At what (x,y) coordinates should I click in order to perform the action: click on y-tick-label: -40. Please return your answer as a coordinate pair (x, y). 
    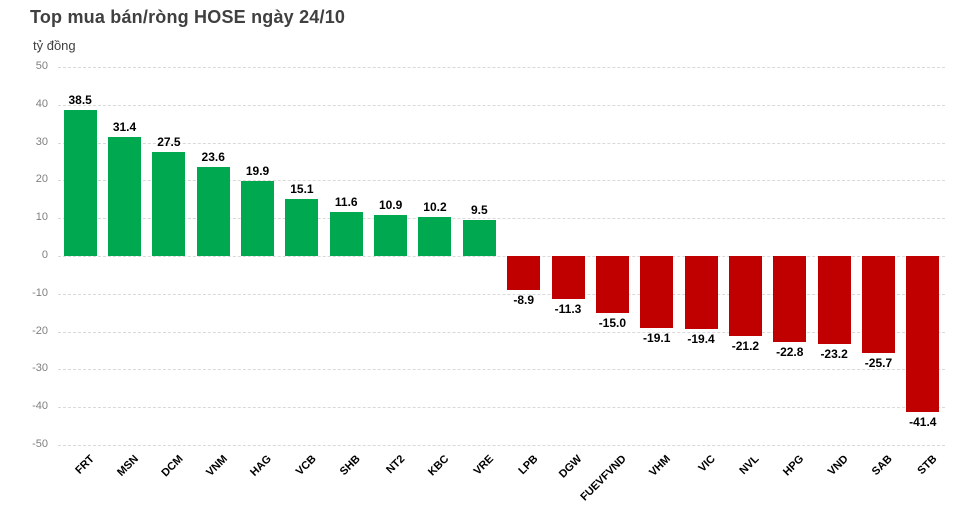
    Looking at the image, I should click on (40, 406).